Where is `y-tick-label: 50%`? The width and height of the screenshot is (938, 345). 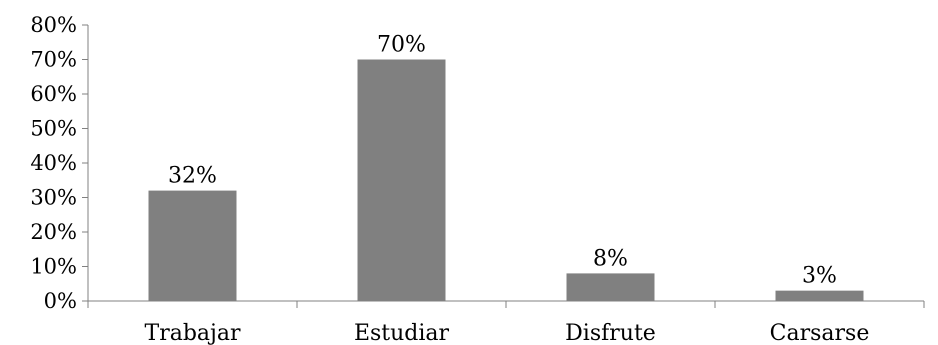
y-tick-label: 50% is located at coordinates (53, 129).